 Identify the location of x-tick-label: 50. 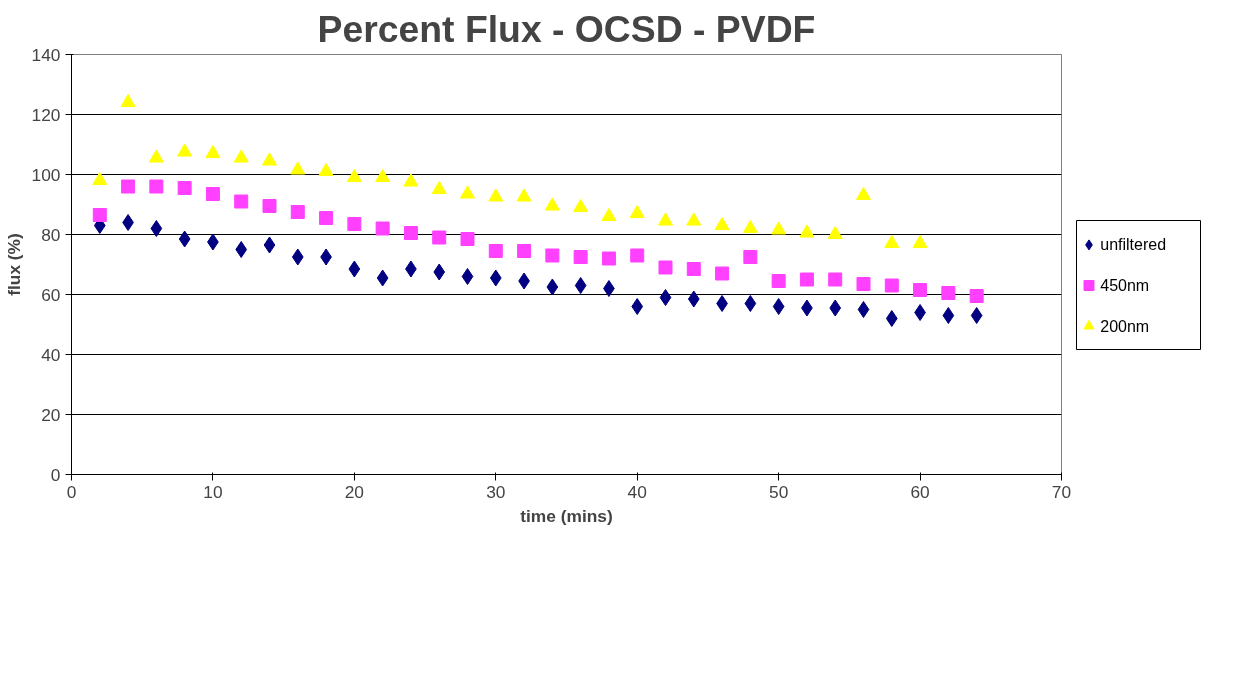
(779, 491).